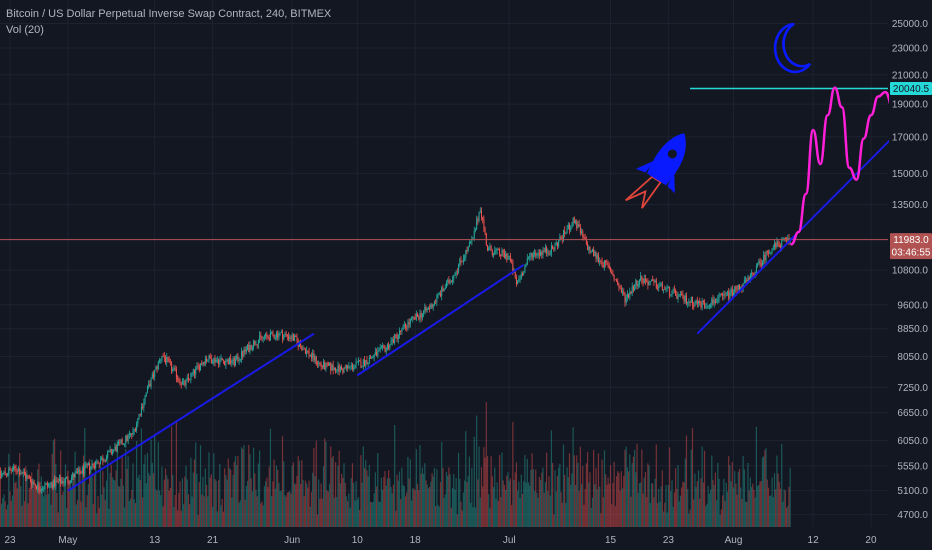 The width and height of the screenshot is (932, 550). I want to click on price-tick-label: 13500.0, so click(910, 205).